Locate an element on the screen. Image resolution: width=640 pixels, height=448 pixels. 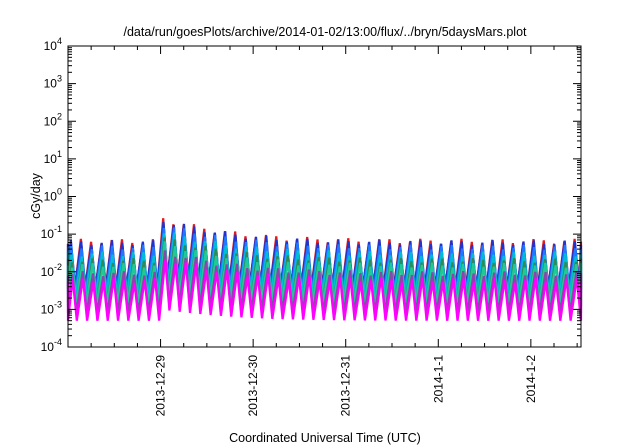
x-tick-label: 2013-12-31 is located at coordinates (346, 386).